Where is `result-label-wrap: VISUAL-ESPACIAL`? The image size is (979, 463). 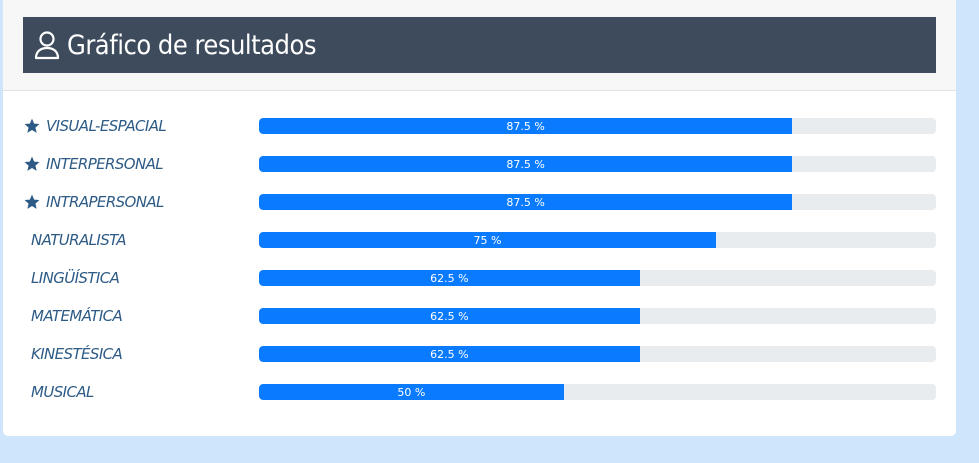
result-label-wrap: VISUAL-ESPACIAL is located at coordinates (95, 126).